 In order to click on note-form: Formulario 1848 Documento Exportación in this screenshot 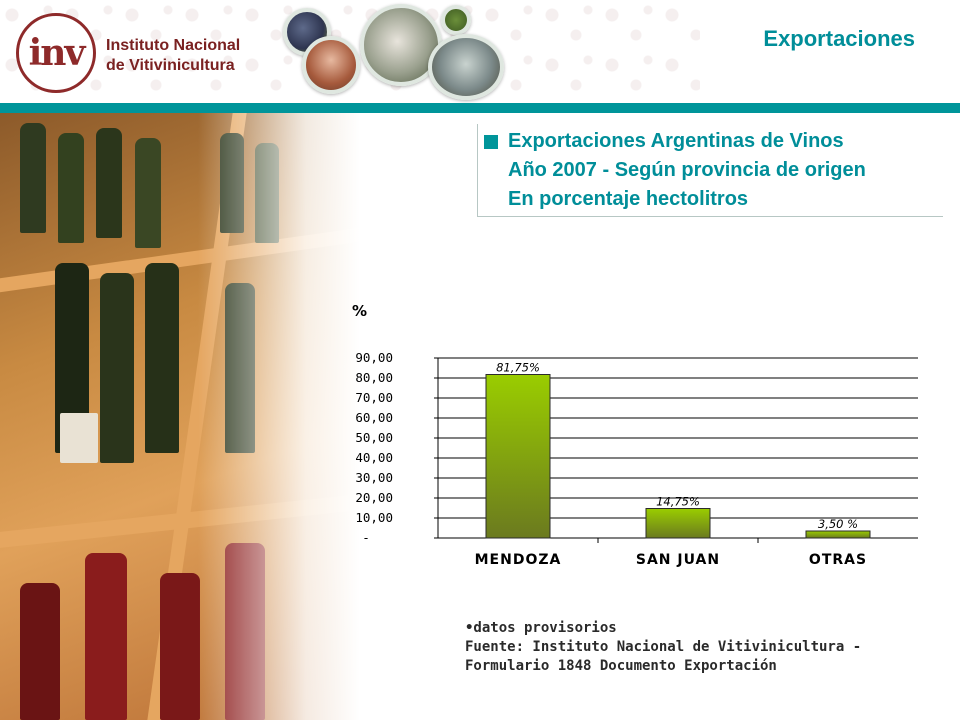, I will do `click(621, 666)`.